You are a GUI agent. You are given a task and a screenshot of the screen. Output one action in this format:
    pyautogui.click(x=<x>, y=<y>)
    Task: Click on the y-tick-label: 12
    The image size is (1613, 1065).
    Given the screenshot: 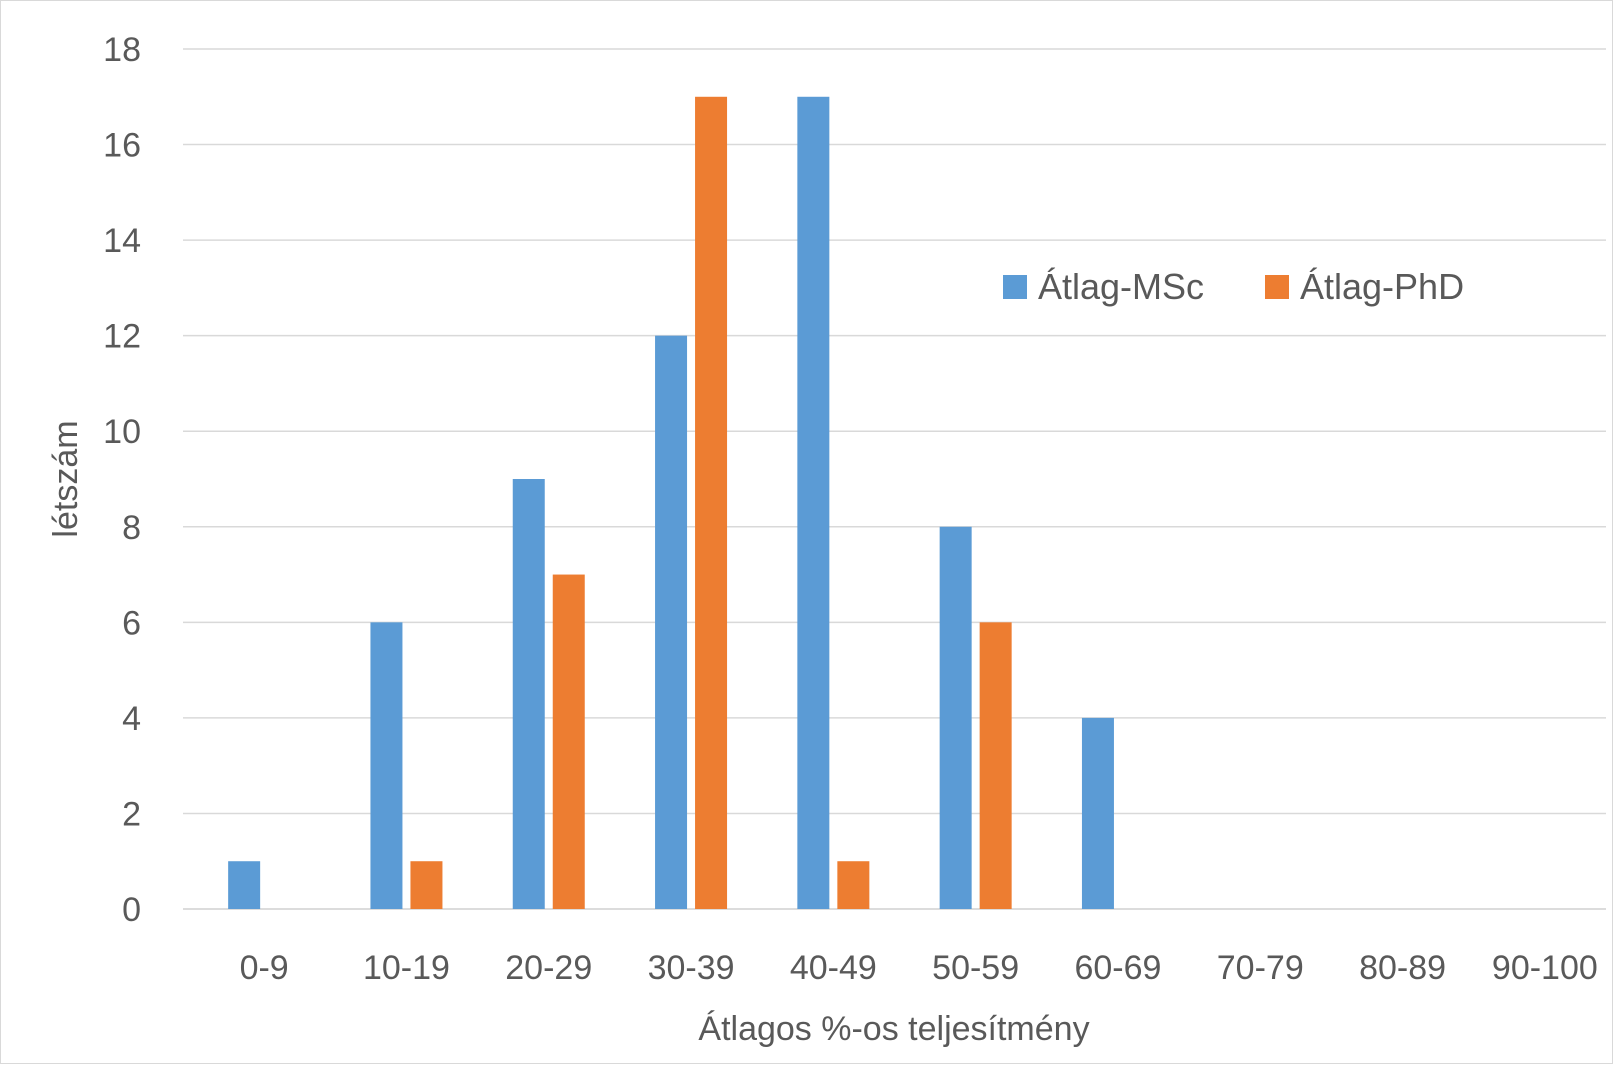 What is the action you would take?
    pyautogui.click(x=122, y=337)
    